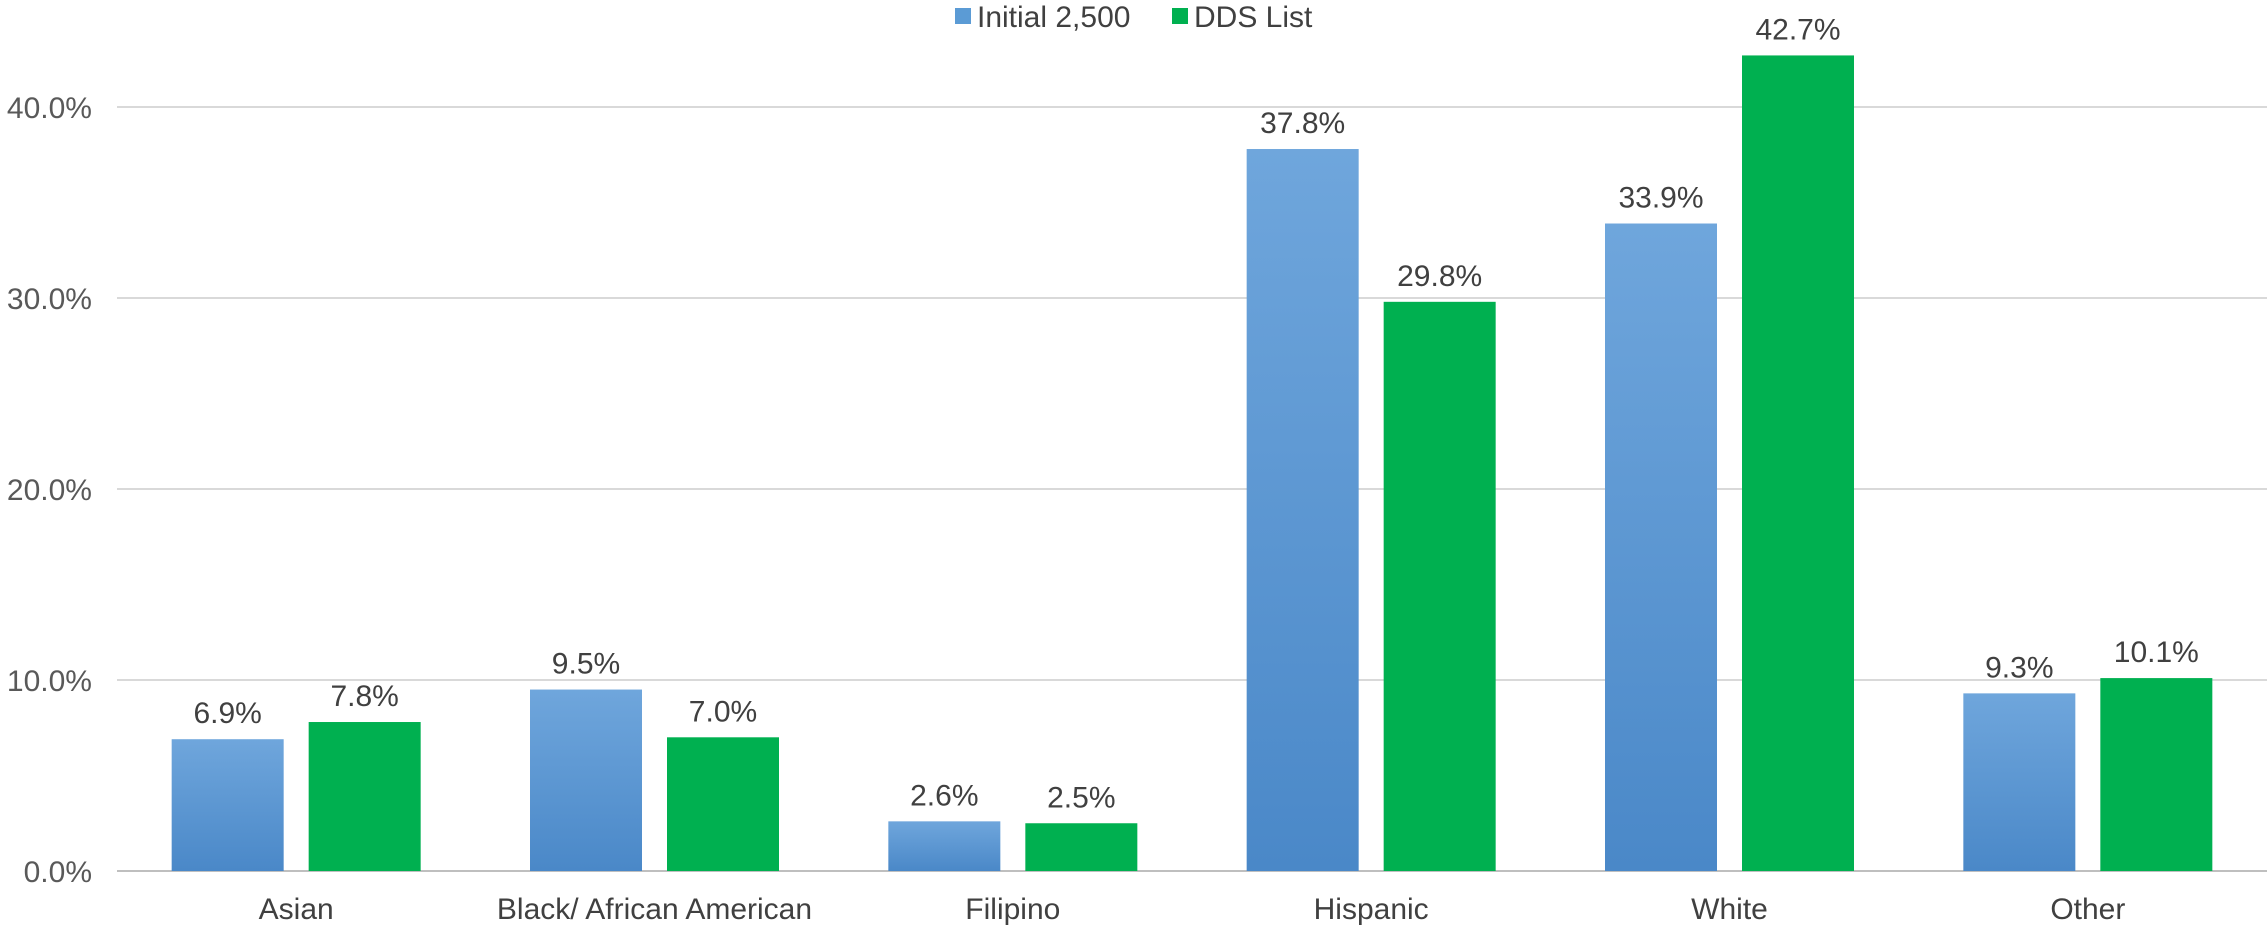 This screenshot has width=2267, height=925. I want to click on bar-initial-2-500-asian, so click(227, 805).